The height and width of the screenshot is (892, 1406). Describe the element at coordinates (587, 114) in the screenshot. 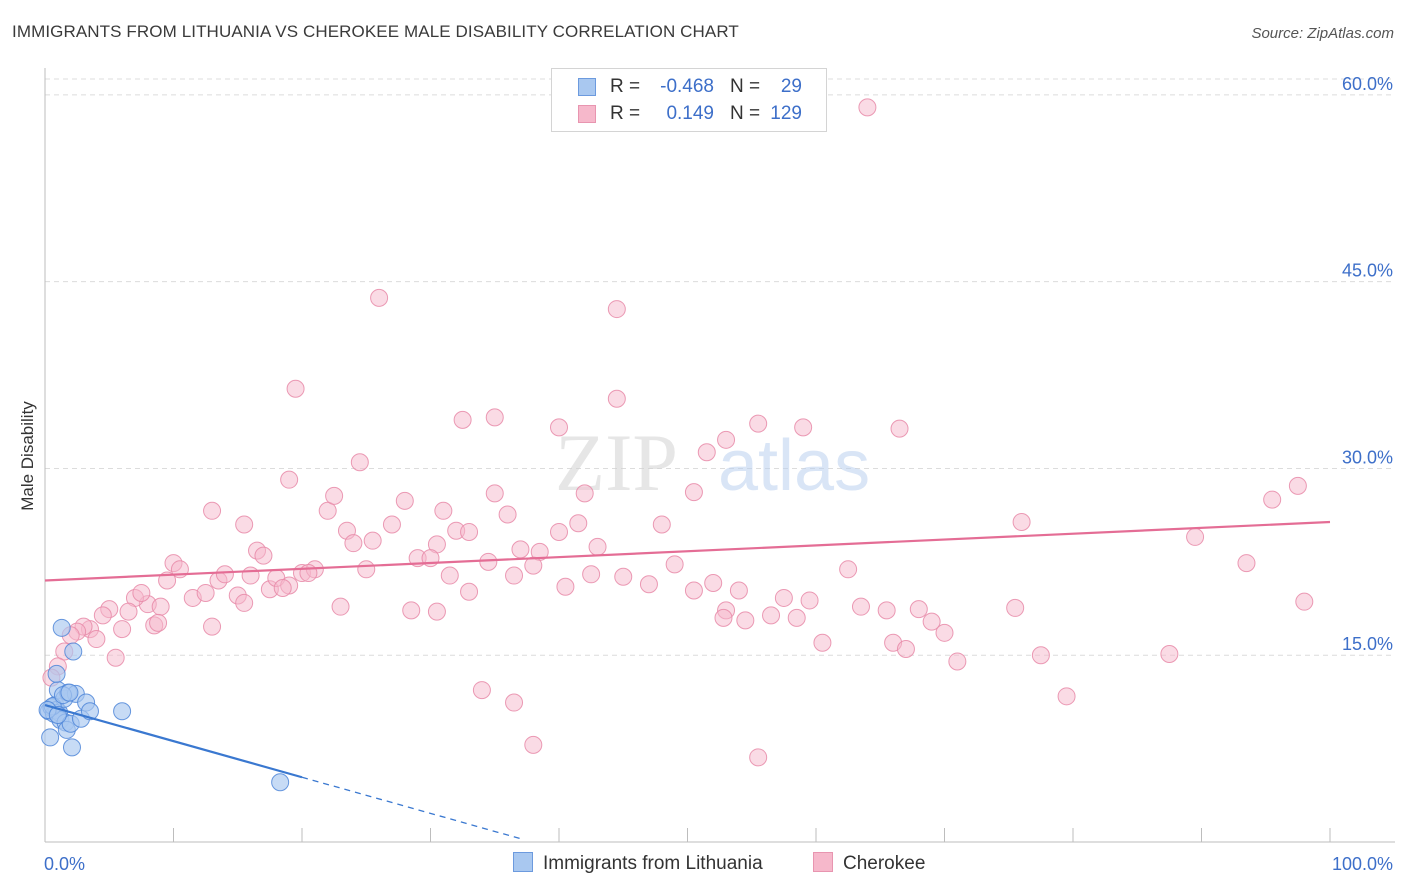

I see `legend-swatch-pink` at that location.